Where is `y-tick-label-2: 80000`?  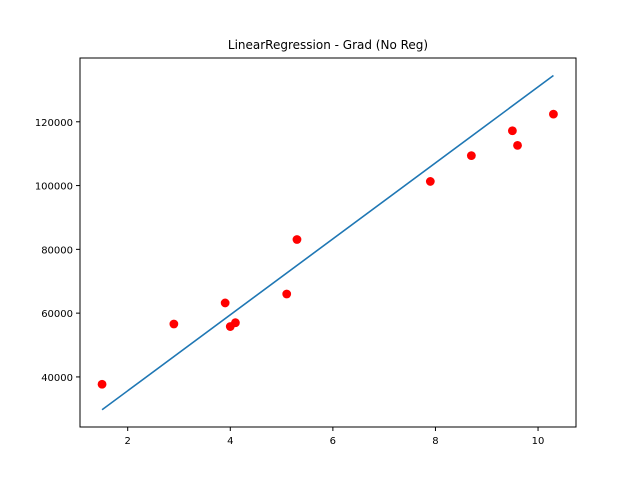
y-tick-label-2: 80000 is located at coordinates (57, 250).